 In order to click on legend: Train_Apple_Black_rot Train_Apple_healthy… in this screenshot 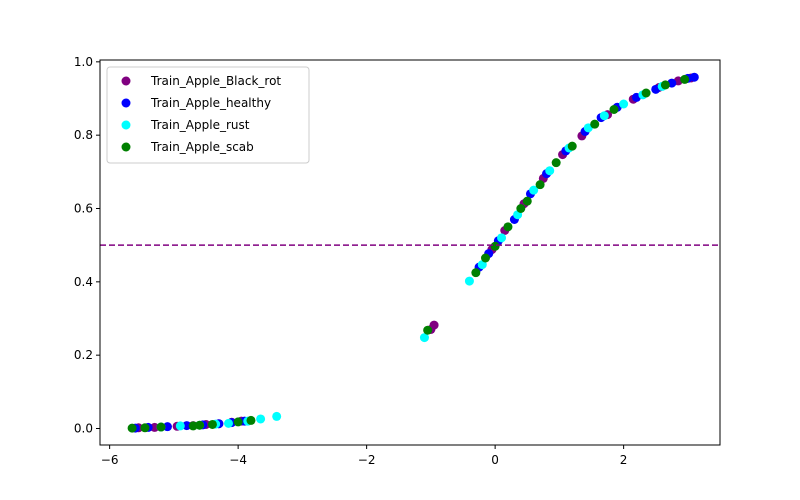, I will do `click(208, 115)`.